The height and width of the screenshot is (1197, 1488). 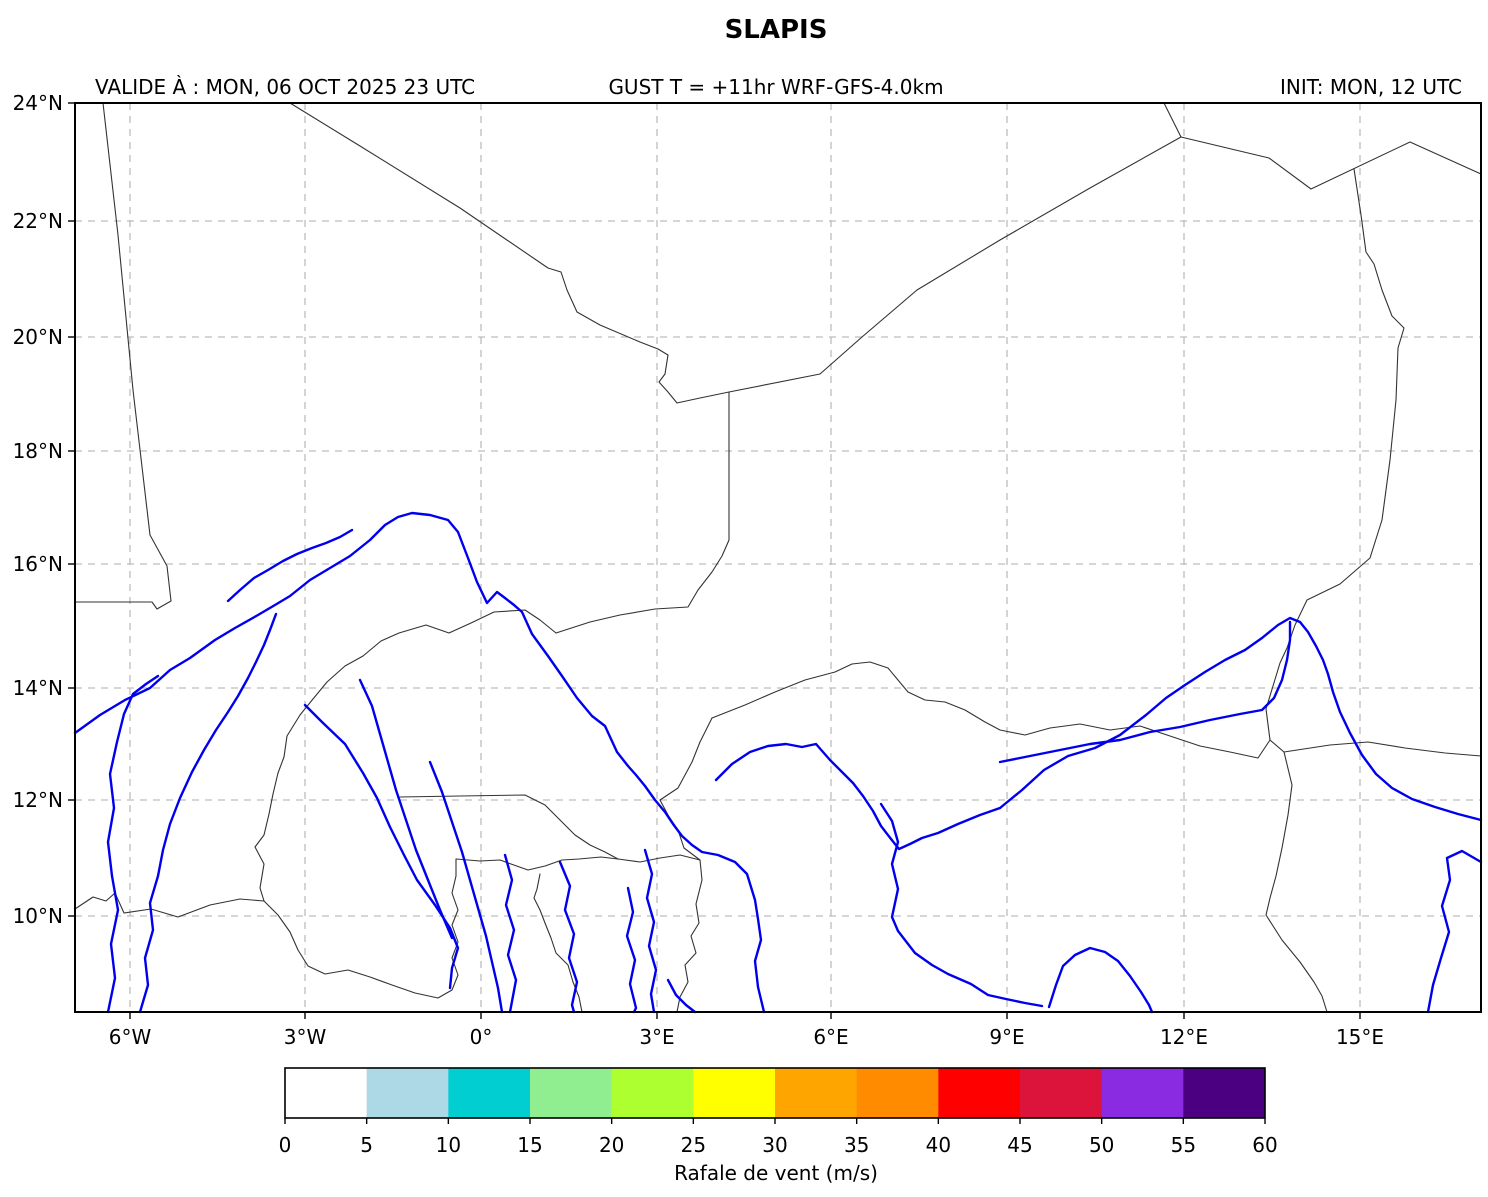 I want to click on x-tick-label: 12°E, so click(x=1184, y=1037).